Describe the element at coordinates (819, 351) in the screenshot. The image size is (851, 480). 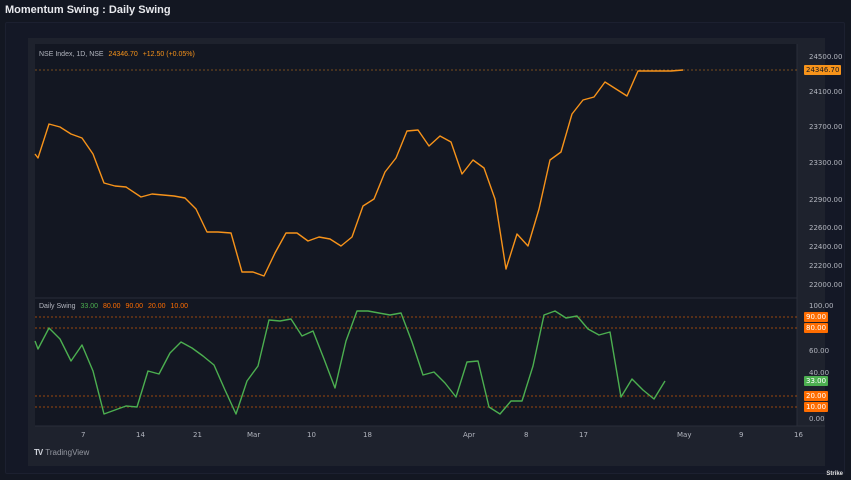
I see `y-tick: 60.00` at that location.